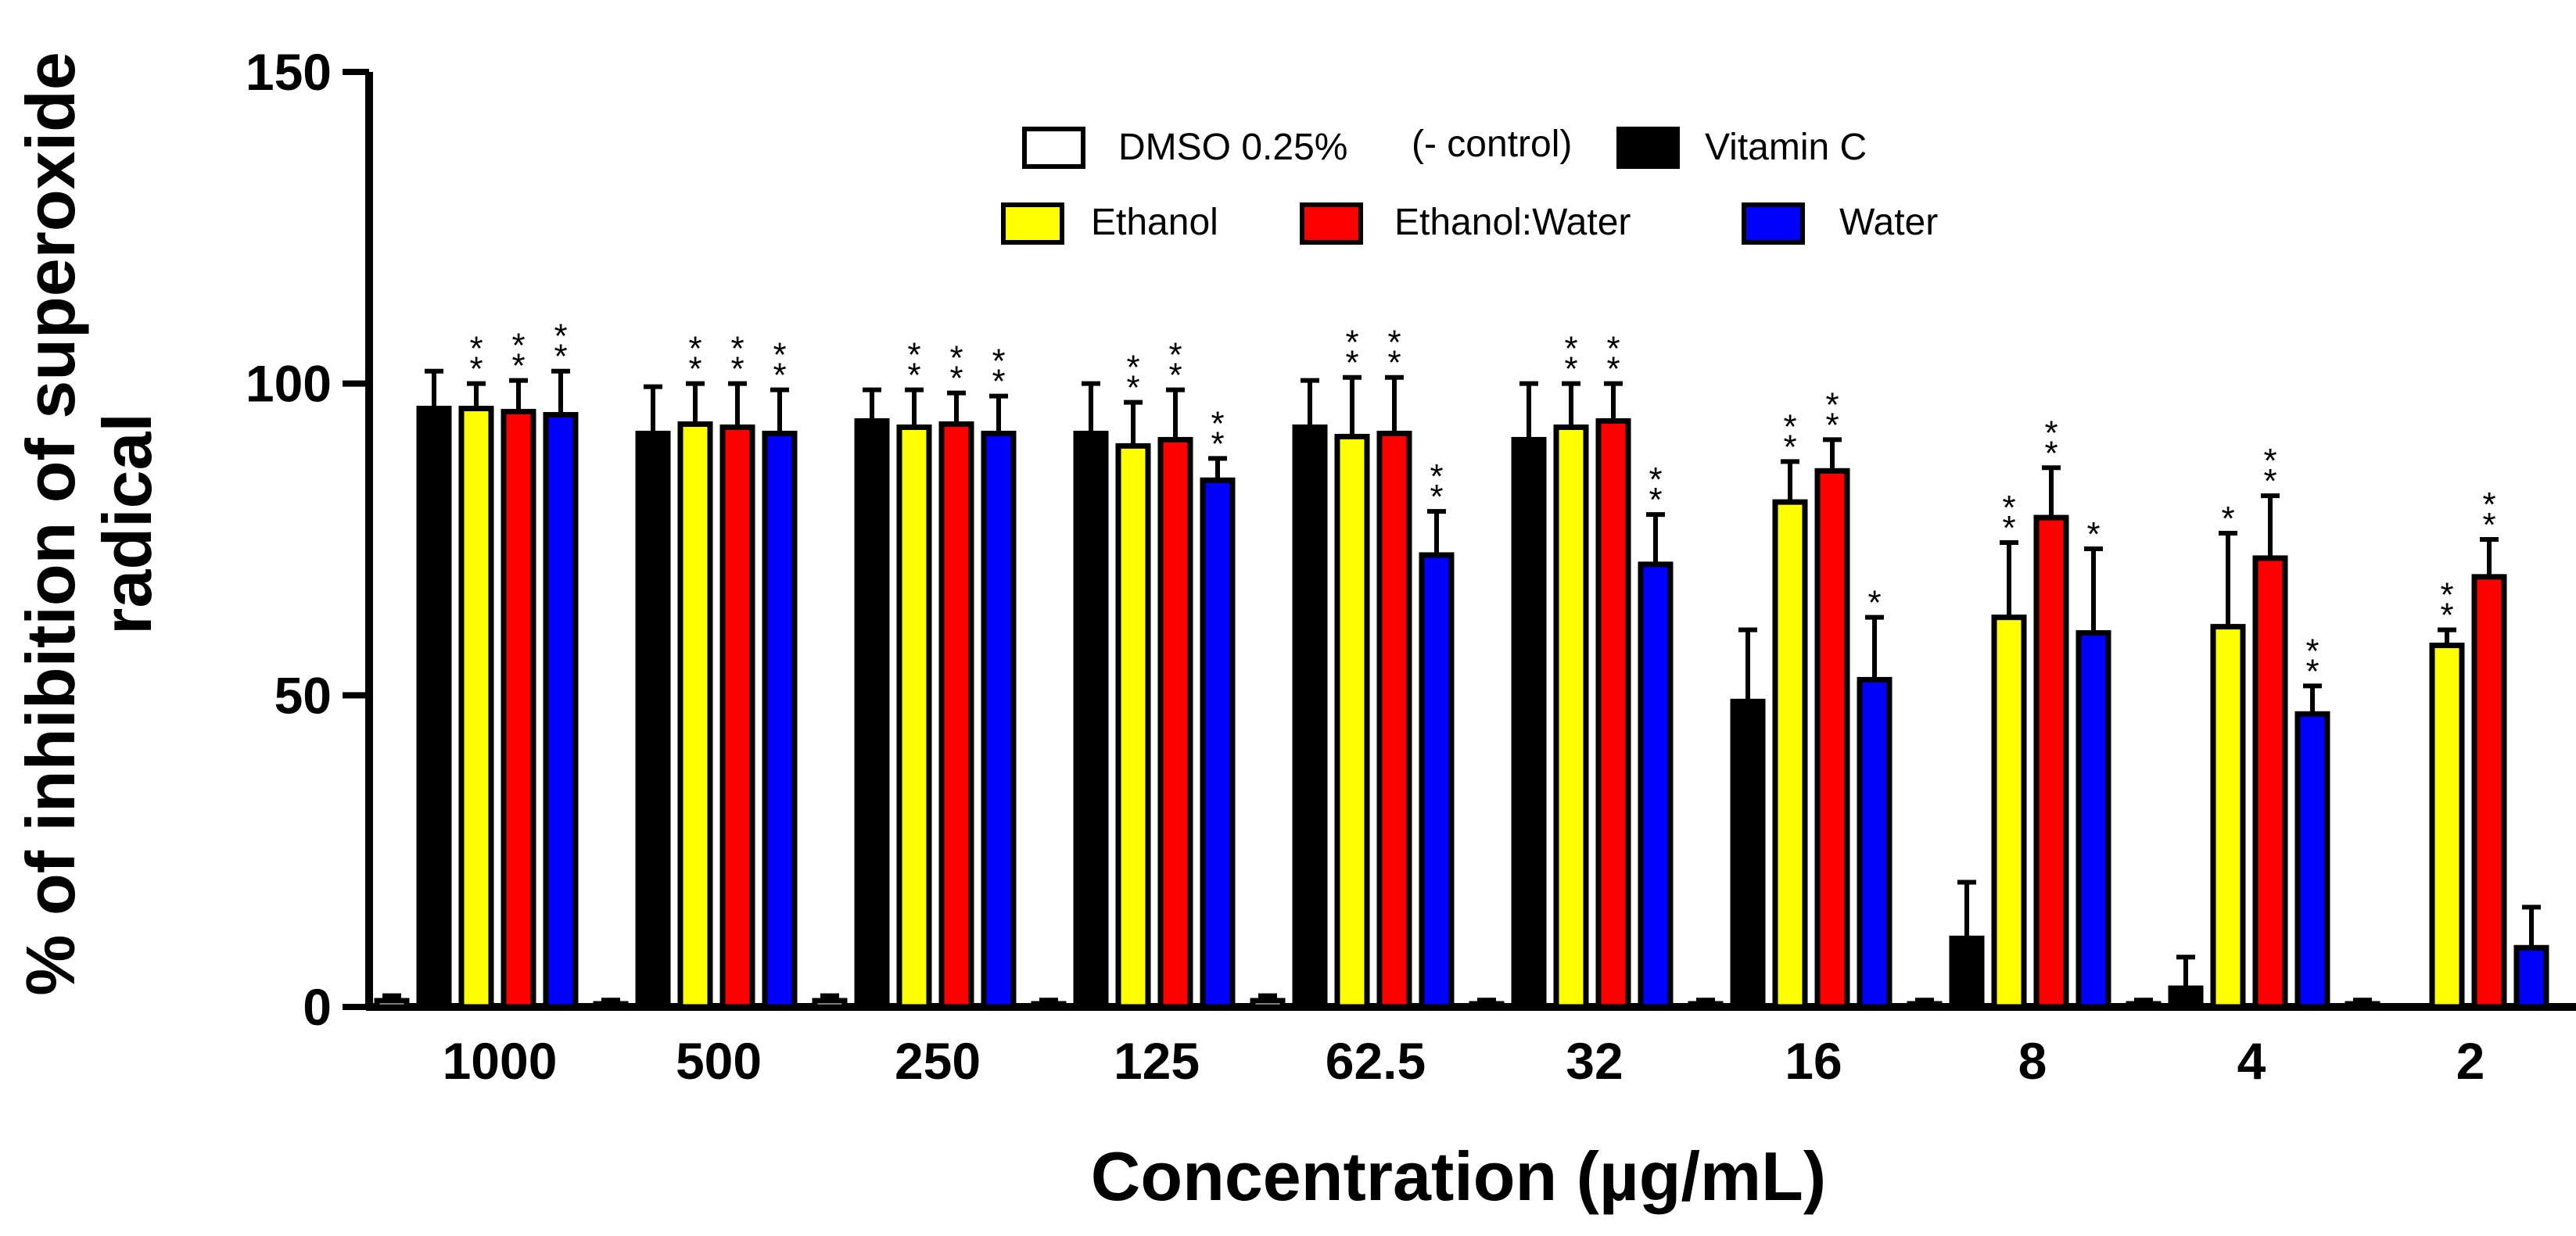 The height and width of the screenshot is (1236, 2576). I want to click on y-tick-label: 100, so click(289, 384).